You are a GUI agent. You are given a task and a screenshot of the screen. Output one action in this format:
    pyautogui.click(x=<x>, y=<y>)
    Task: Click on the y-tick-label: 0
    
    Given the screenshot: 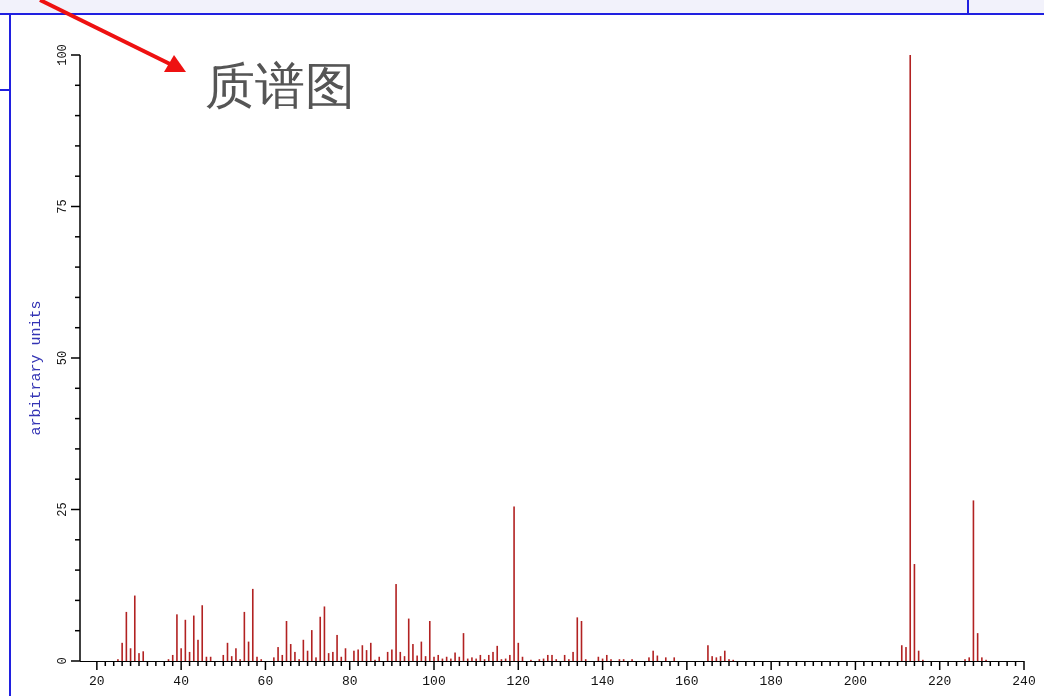 What is the action you would take?
    pyautogui.click(x=63, y=661)
    